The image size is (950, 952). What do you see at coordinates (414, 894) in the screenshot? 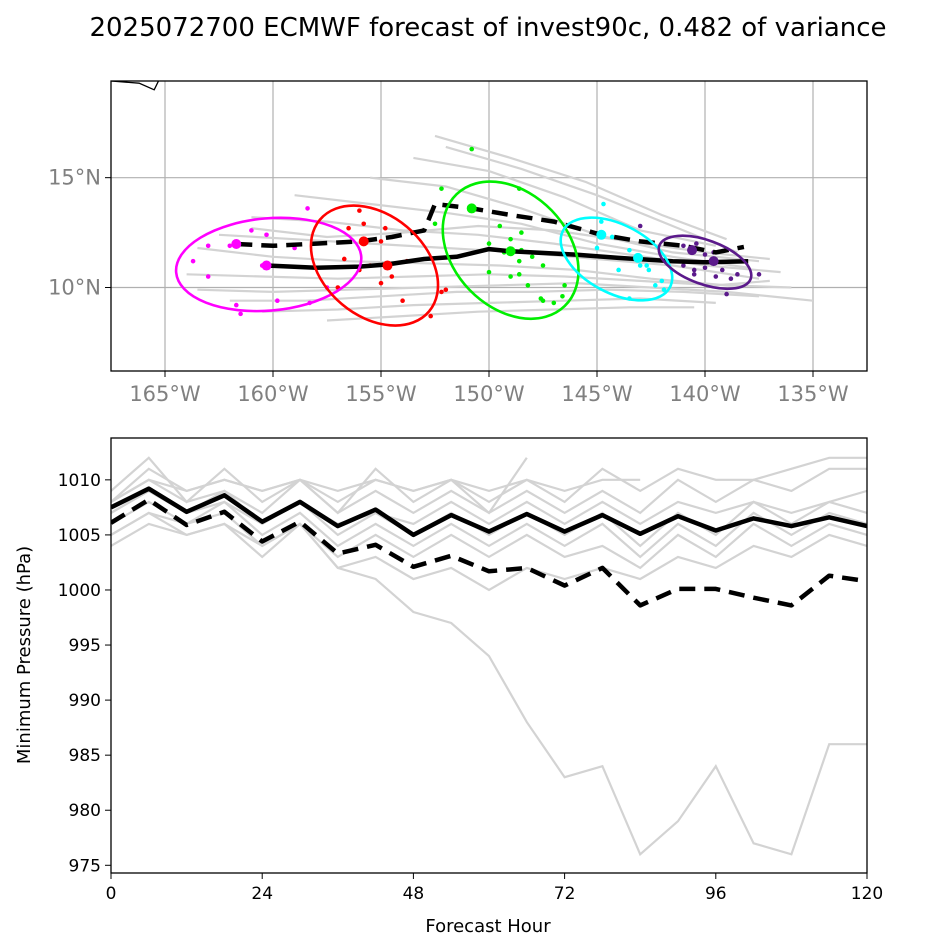
I see `pressure-xtick-label: 48` at bounding box center [414, 894].